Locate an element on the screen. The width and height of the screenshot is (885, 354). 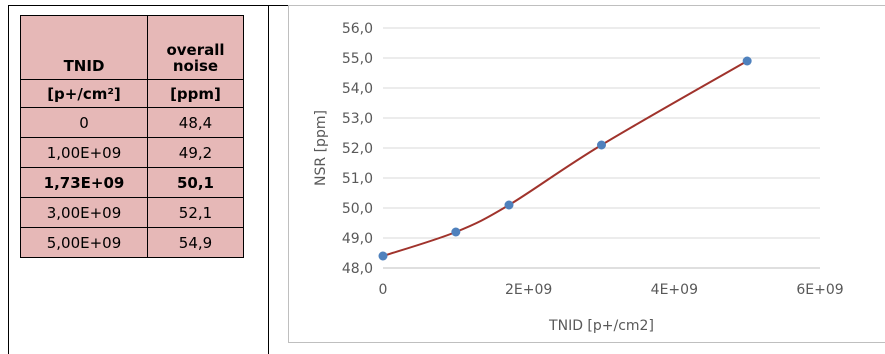
x-tick-label: 0 is located at coordinates (383, 290).